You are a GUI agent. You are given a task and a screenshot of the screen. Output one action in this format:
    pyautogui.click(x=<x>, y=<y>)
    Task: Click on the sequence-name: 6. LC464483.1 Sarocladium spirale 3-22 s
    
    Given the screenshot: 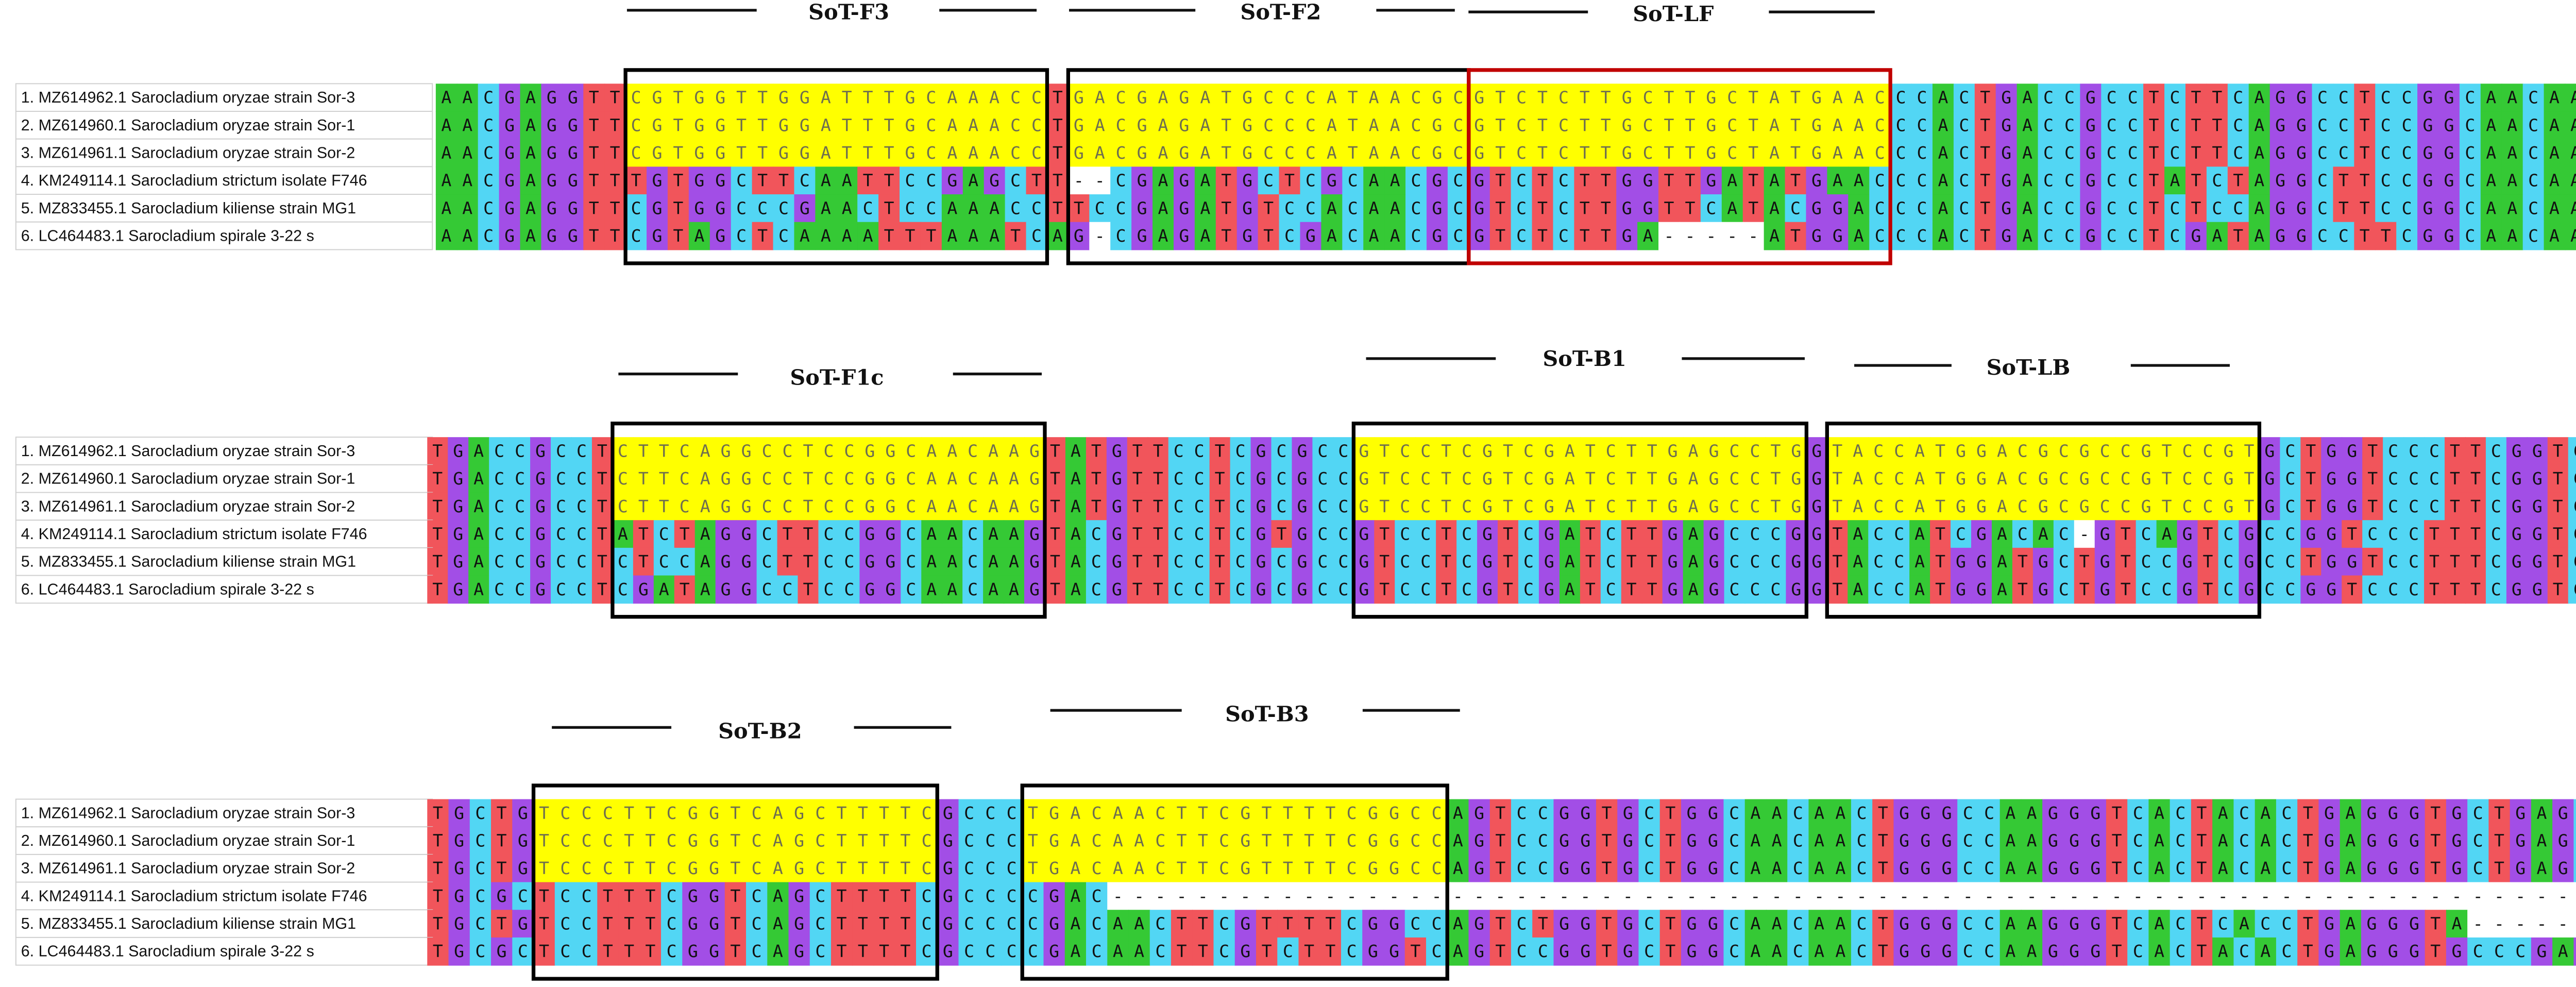 What is the action you would take?
    pyautogui.click(x=167, y=951)
    